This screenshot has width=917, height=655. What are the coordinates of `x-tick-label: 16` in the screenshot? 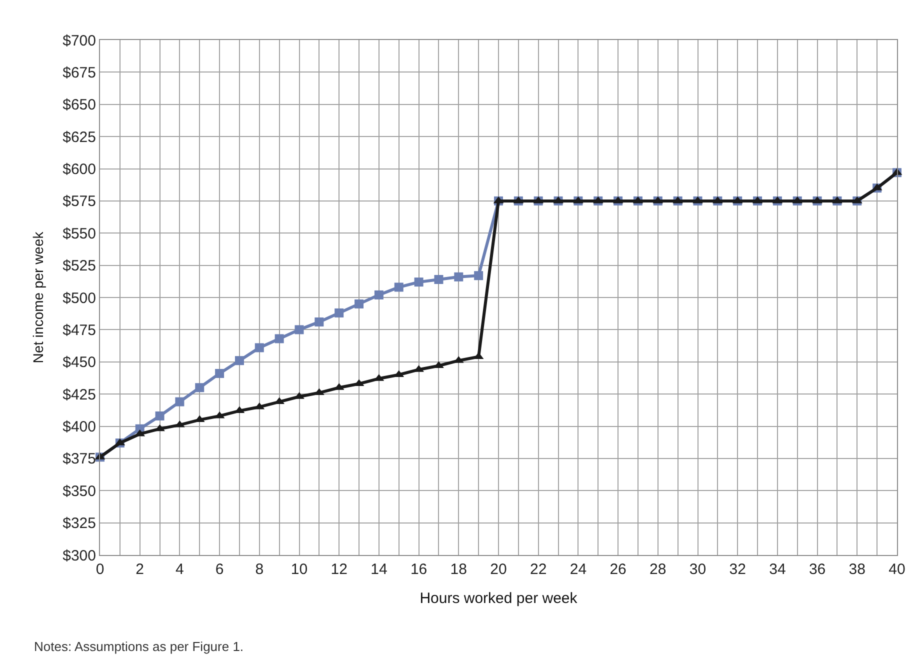 It's located at (419, 569).